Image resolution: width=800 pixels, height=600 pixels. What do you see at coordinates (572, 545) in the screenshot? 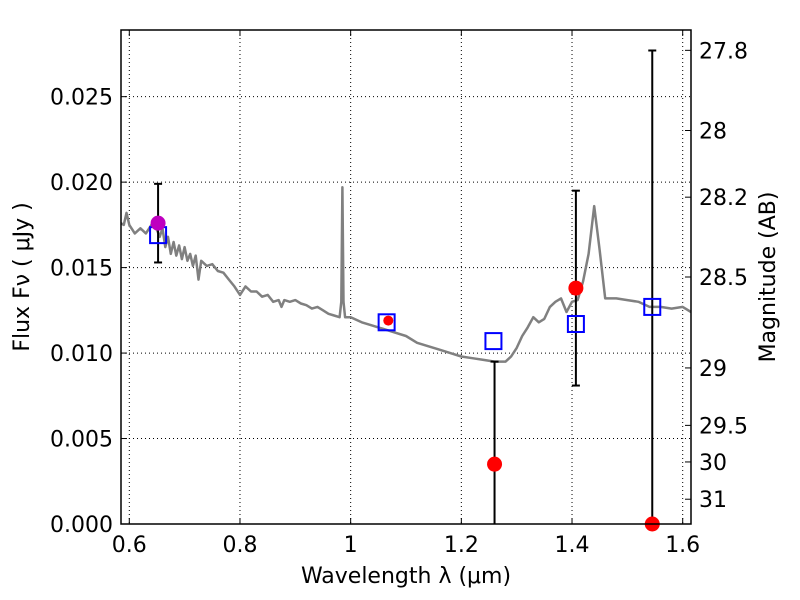
I see `x-tick-label: 1.4` at bounding box center [572, 545].